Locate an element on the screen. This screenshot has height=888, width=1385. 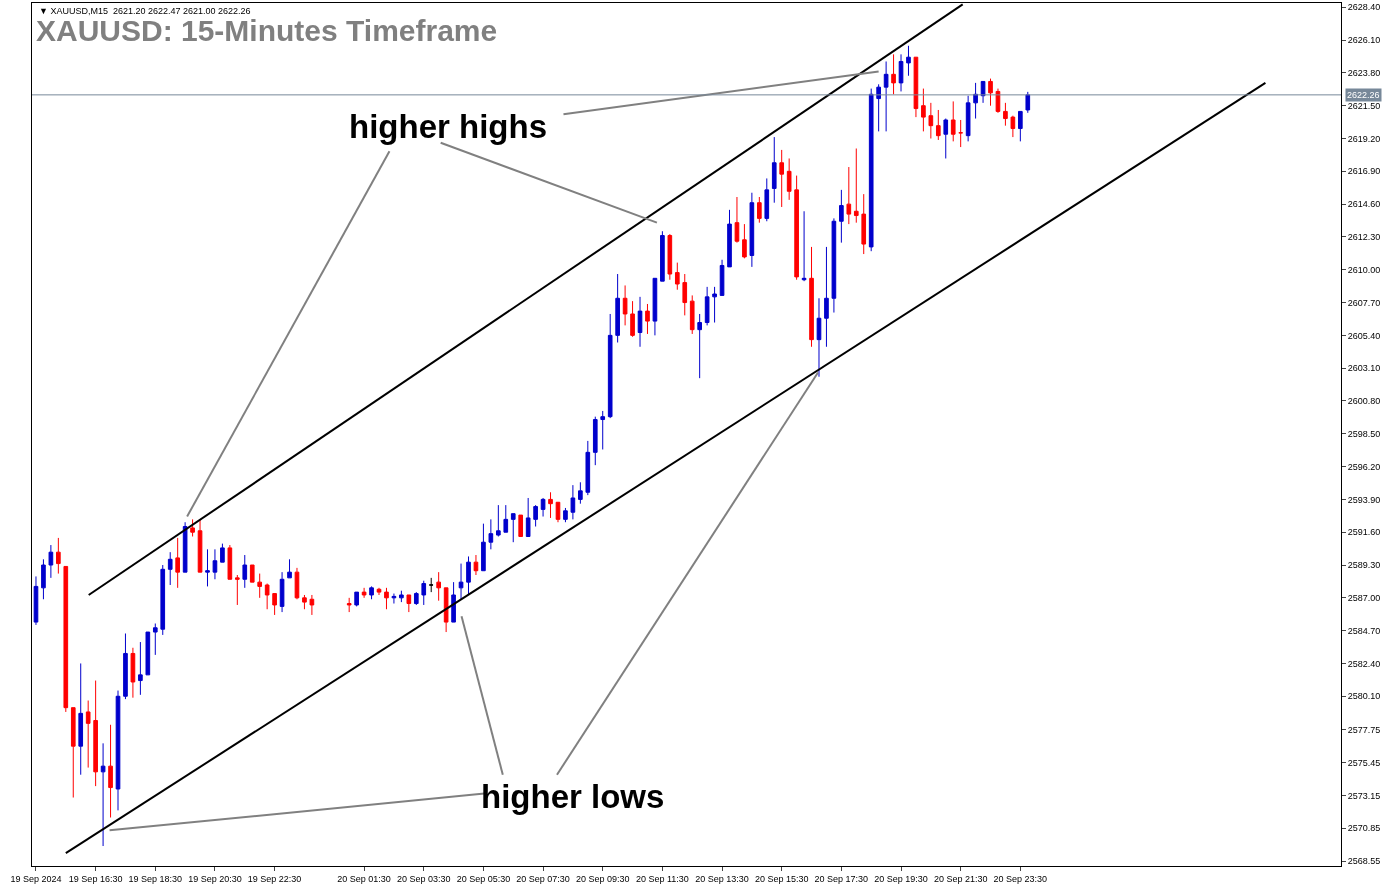
x-tick-label: 20 Sep 05:30 is located at coordinates (483, 878).